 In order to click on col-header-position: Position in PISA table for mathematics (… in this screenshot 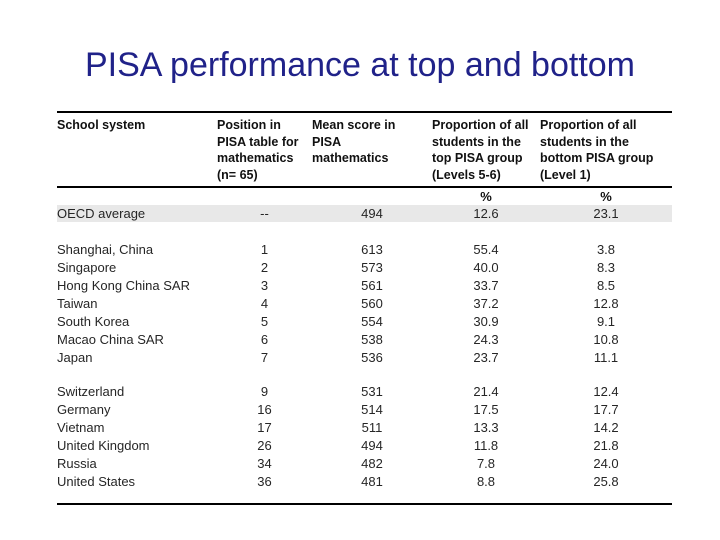, I will do `click(264, 150)`.